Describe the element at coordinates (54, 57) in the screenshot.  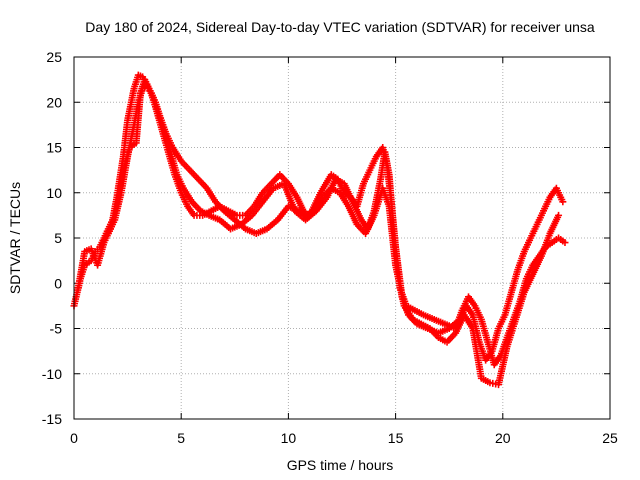
I see `y-tick-label: 25` at that location.